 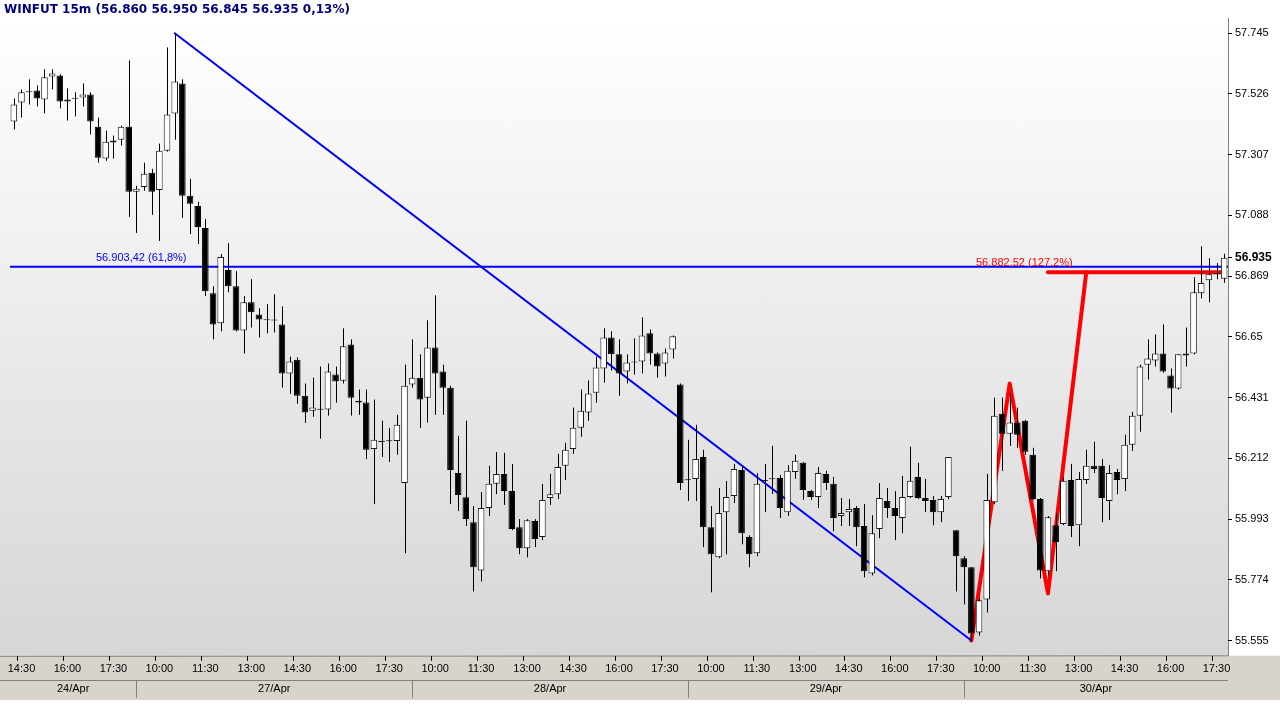 What do you see at coordinates (826, 688) in the screenshot?
I see `text: 29/Apr` at bounding box center [826, 688].